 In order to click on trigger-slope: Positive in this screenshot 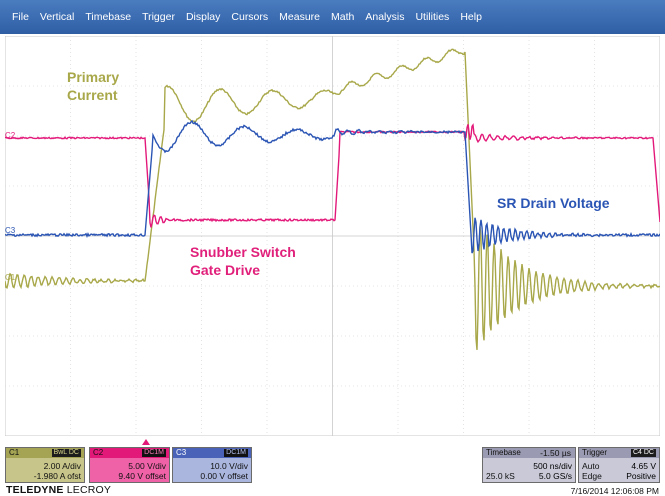, I will do `click(641, 476)`.